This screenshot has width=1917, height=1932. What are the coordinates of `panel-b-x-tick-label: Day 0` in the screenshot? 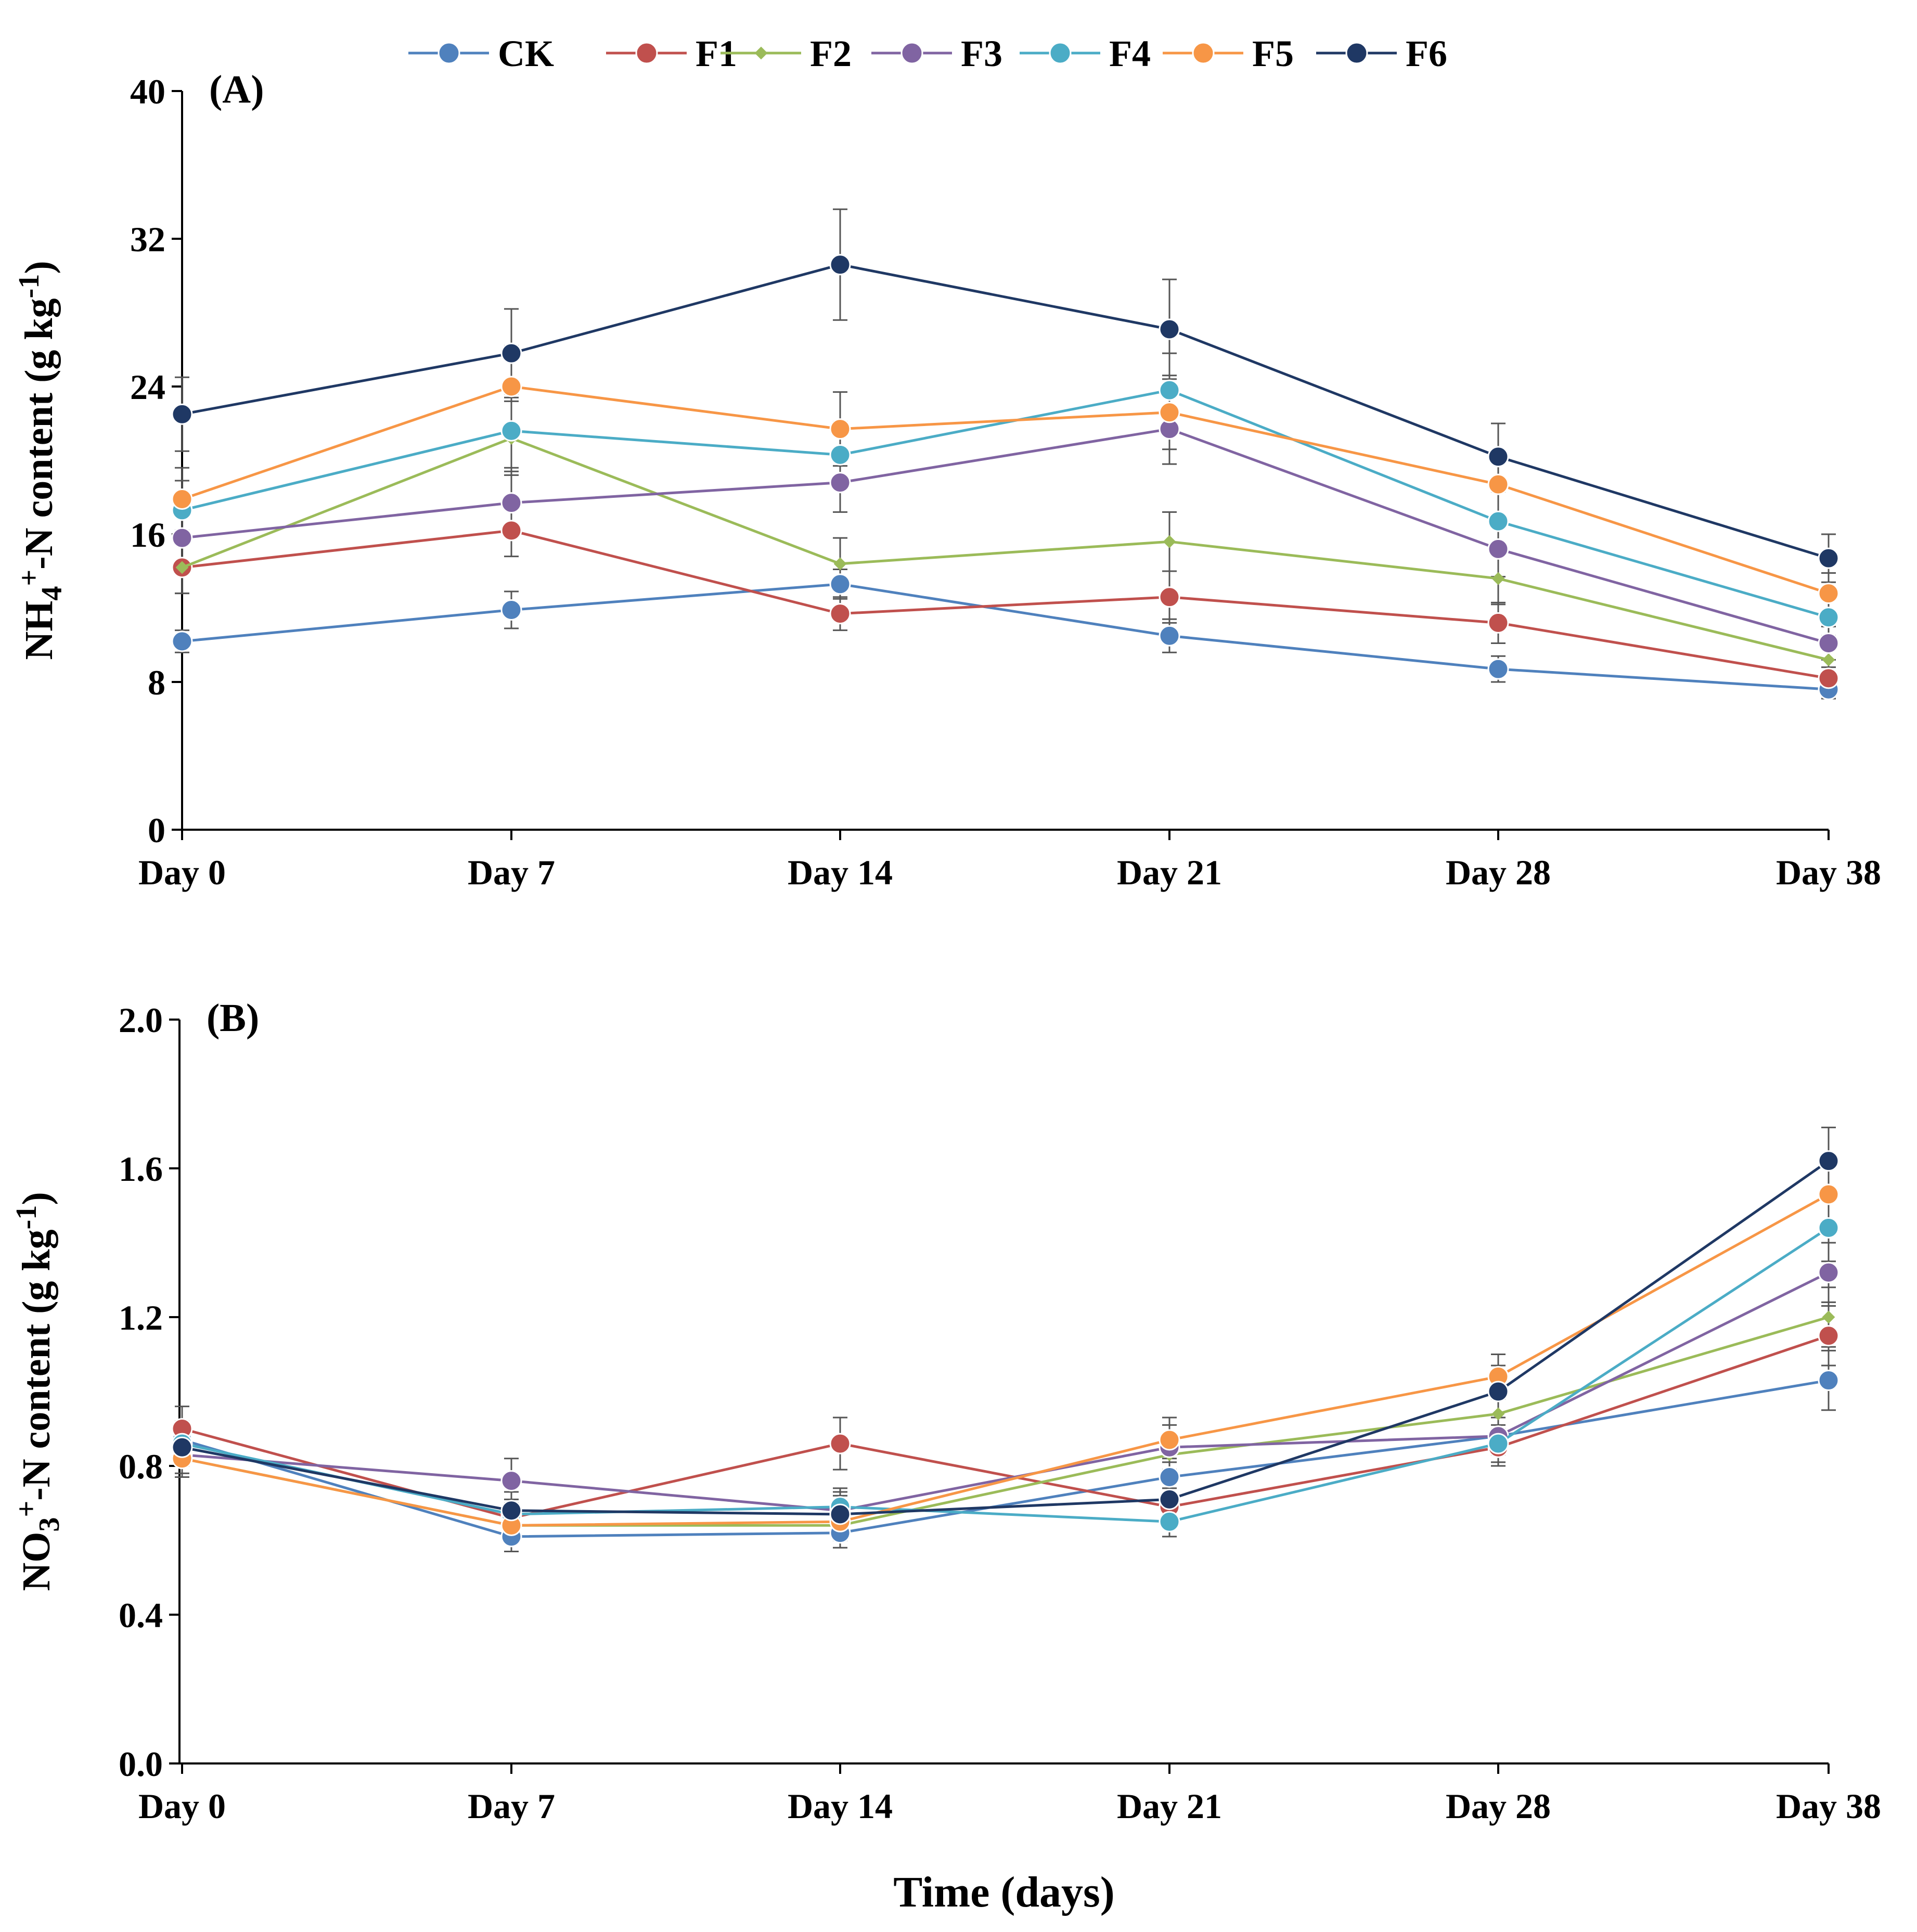 It's located at (182, 1806).